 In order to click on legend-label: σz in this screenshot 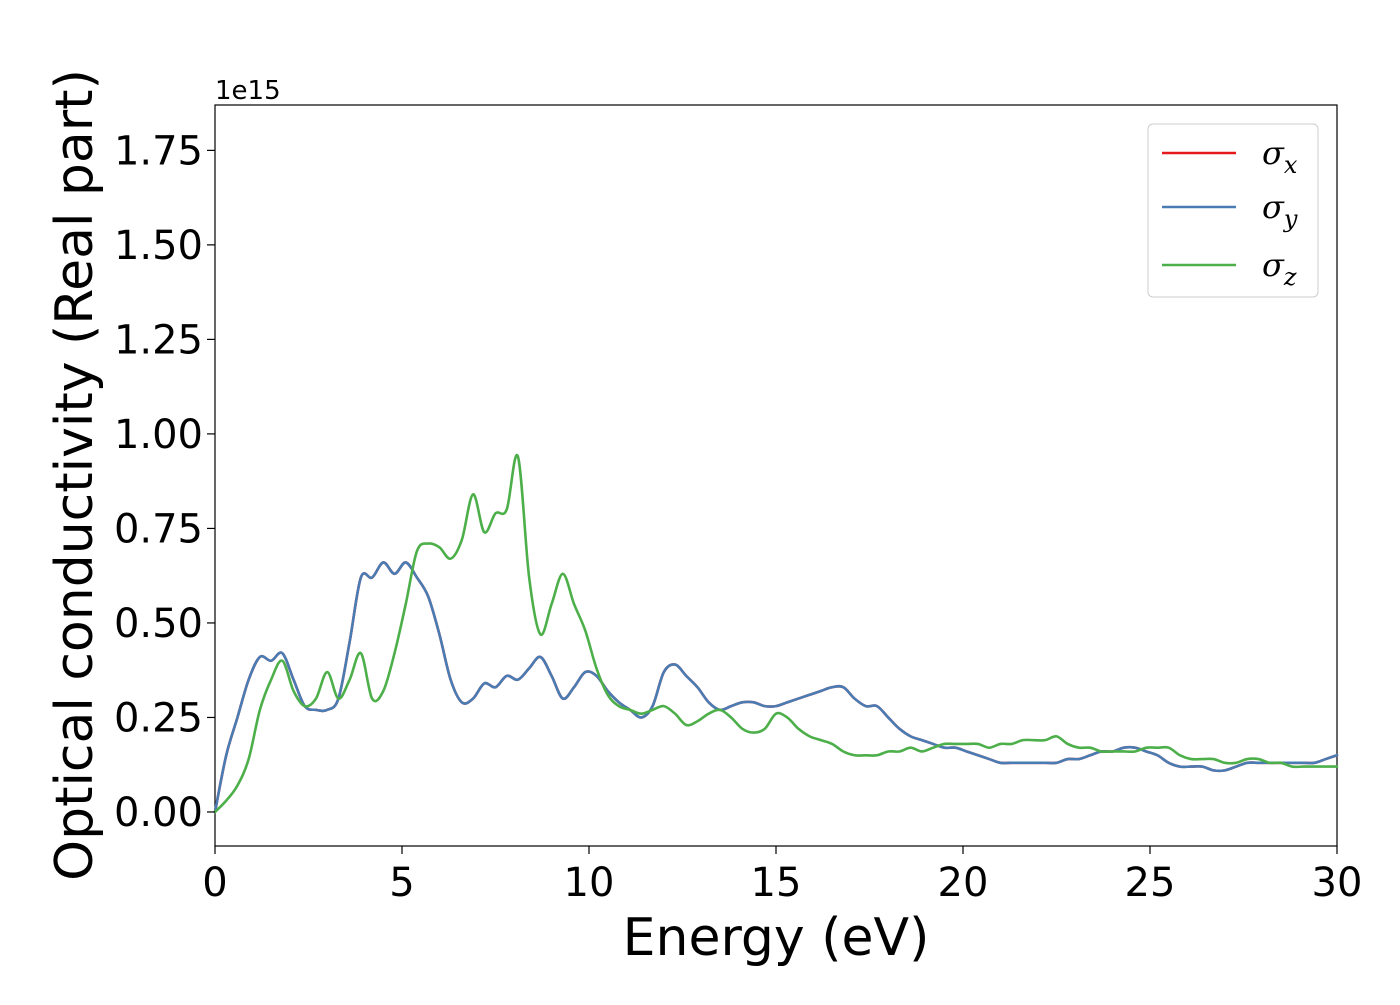, I will do `click(1279, 268)`.